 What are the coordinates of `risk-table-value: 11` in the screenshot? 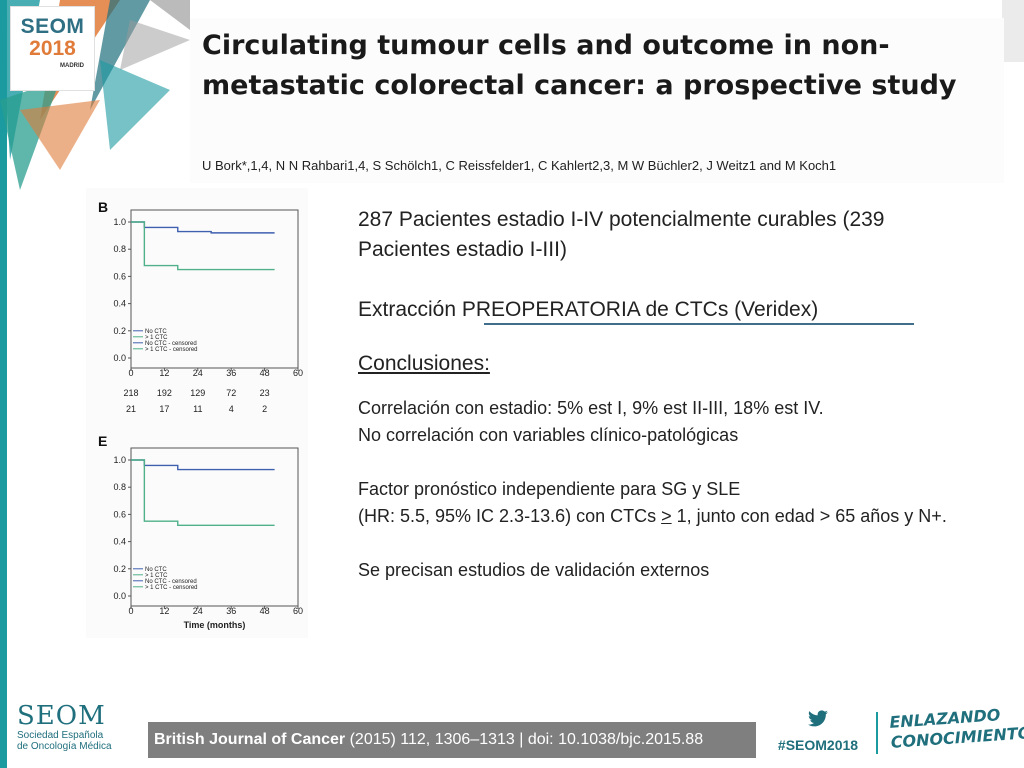 It's located at (197, 409).